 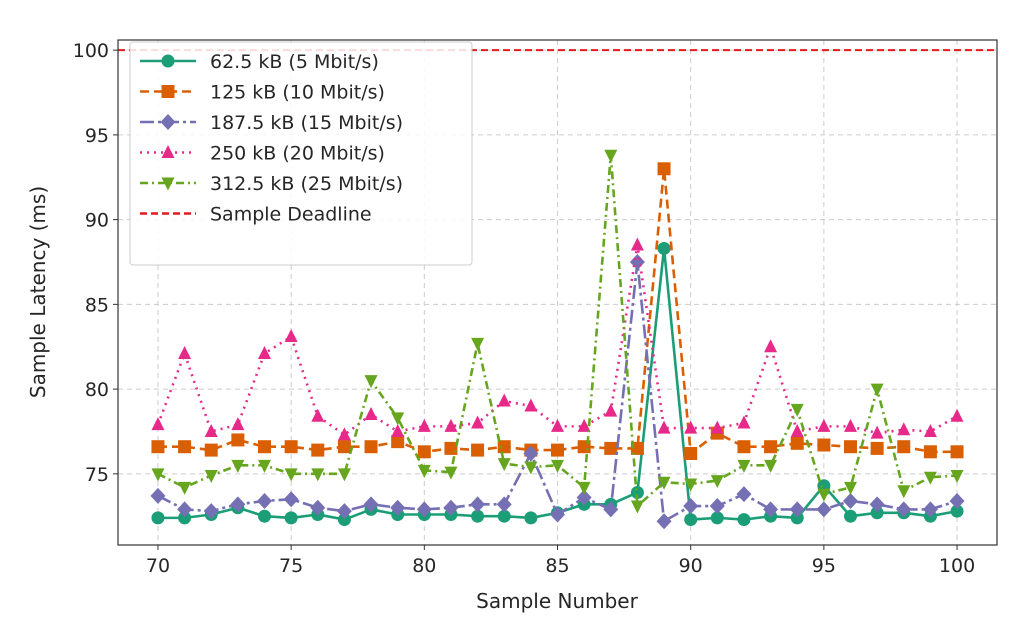 I want to click on legend-label: 62.5 kB (5 Mbit/s), so click(x=294, y=62).